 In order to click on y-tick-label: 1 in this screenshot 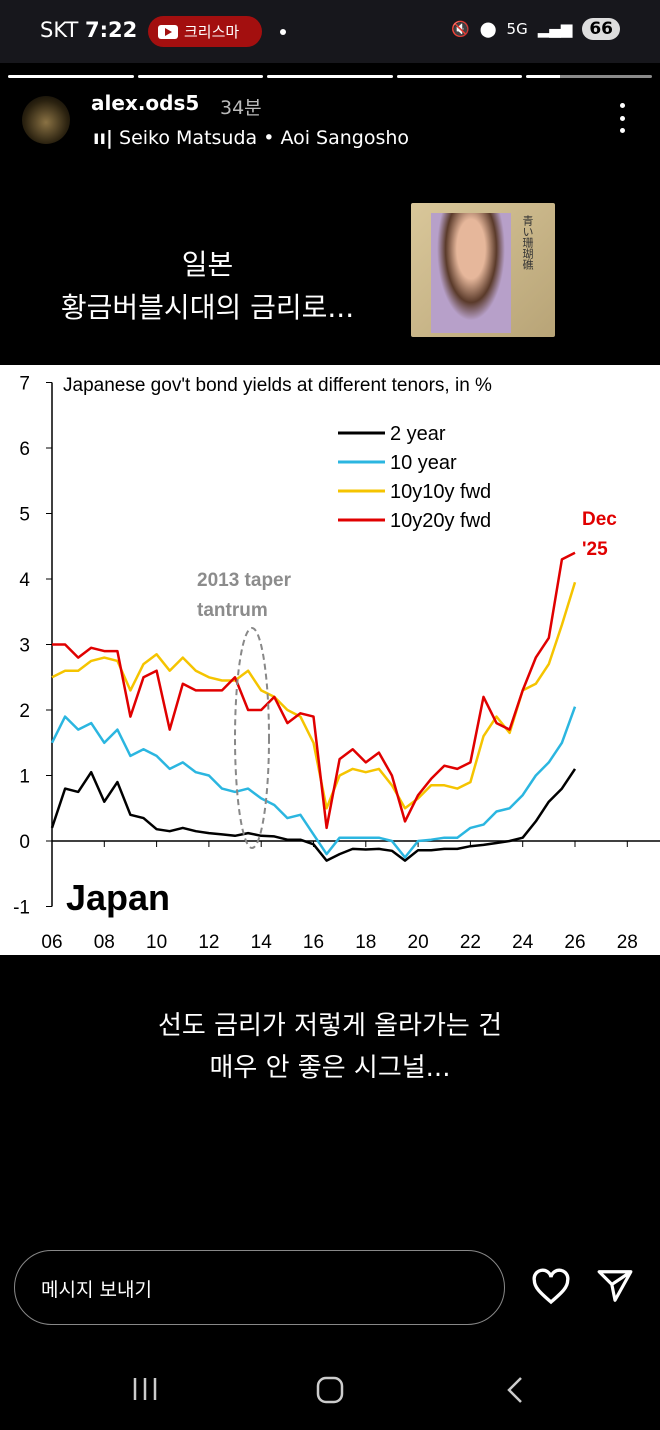, I will do `click(24, 777)`.